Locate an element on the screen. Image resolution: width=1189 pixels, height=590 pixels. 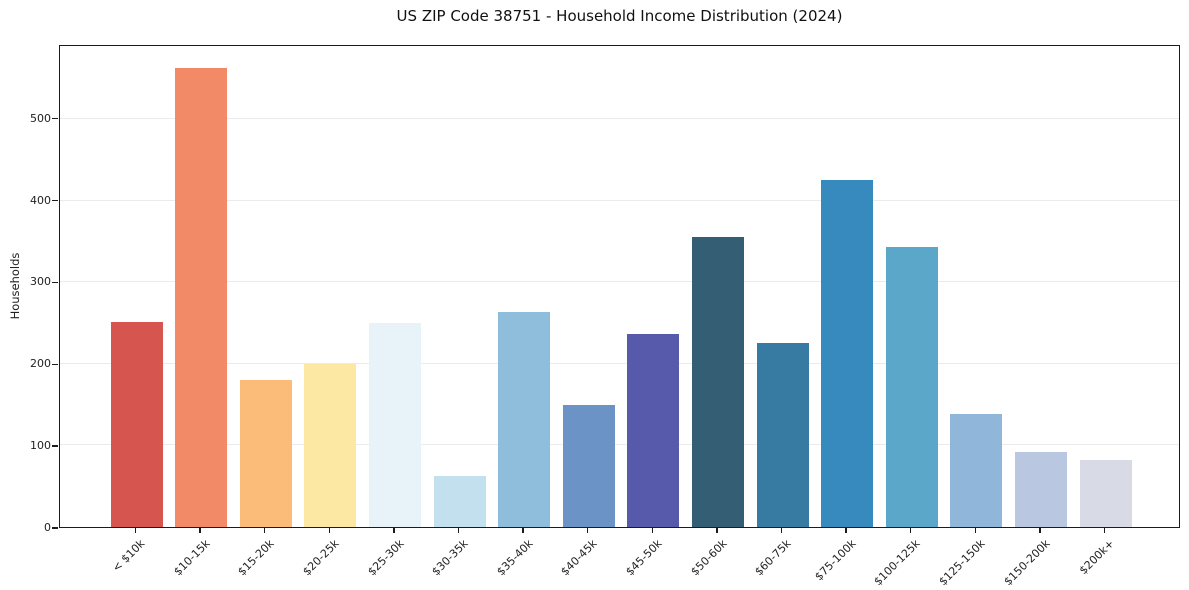
x-tick-label-2: $15-20k is located at coordinates (256, 558).